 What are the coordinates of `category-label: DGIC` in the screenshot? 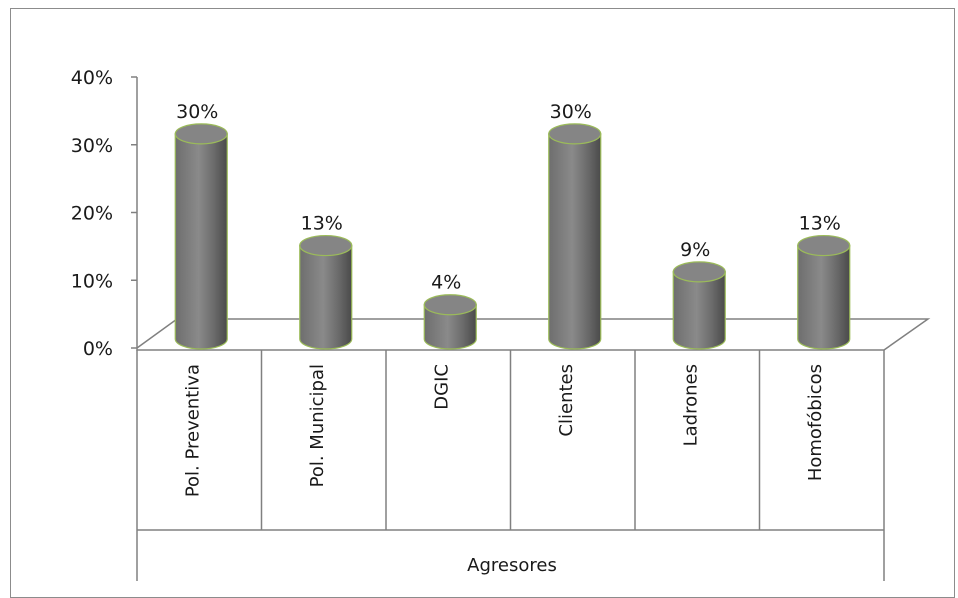 It's located at (441, 387).